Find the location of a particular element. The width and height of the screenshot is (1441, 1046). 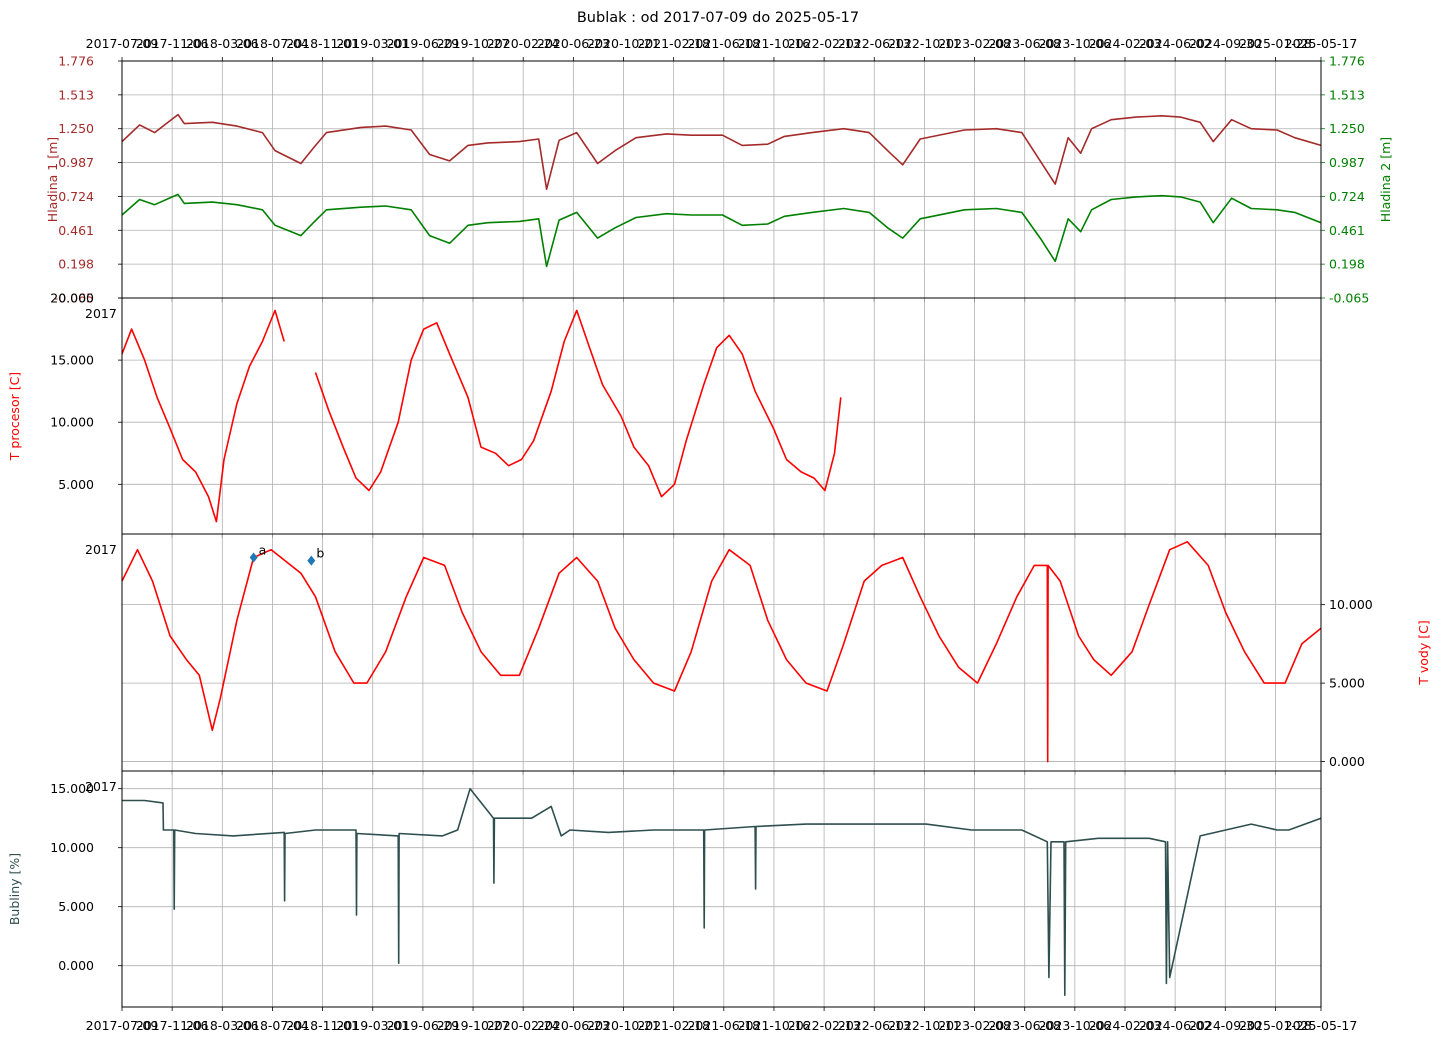

x-tick-label-top: 2024-06-02 is located at coordinates (1175, 43).